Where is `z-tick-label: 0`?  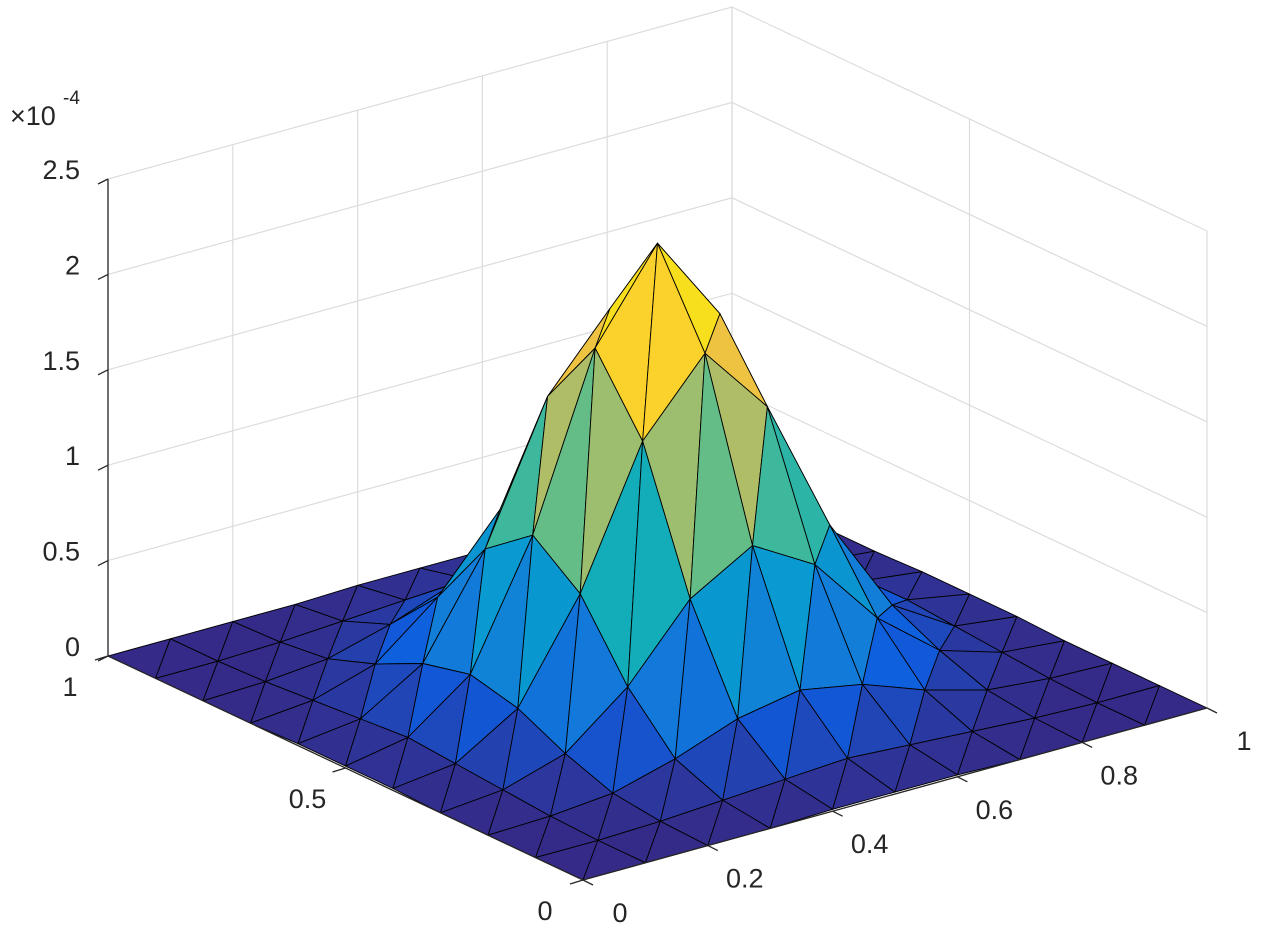
z-tick-label: 0 is located at coordinates (72, 647).